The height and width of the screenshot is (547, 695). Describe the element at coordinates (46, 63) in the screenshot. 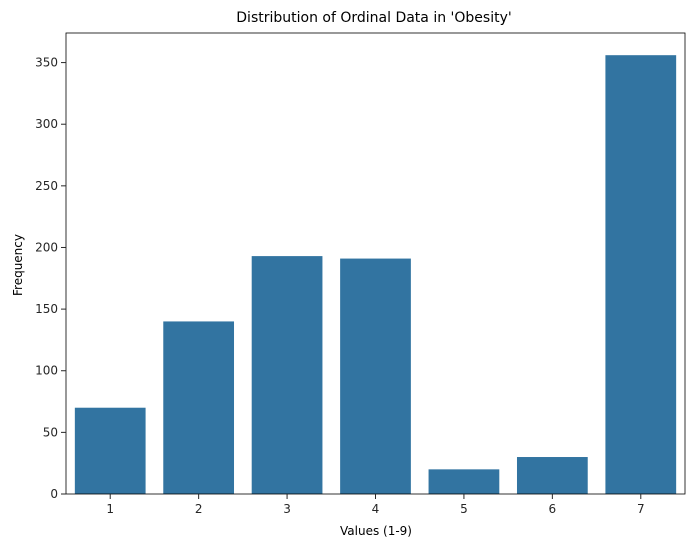

I see `y-tick-label: 350` at that location.